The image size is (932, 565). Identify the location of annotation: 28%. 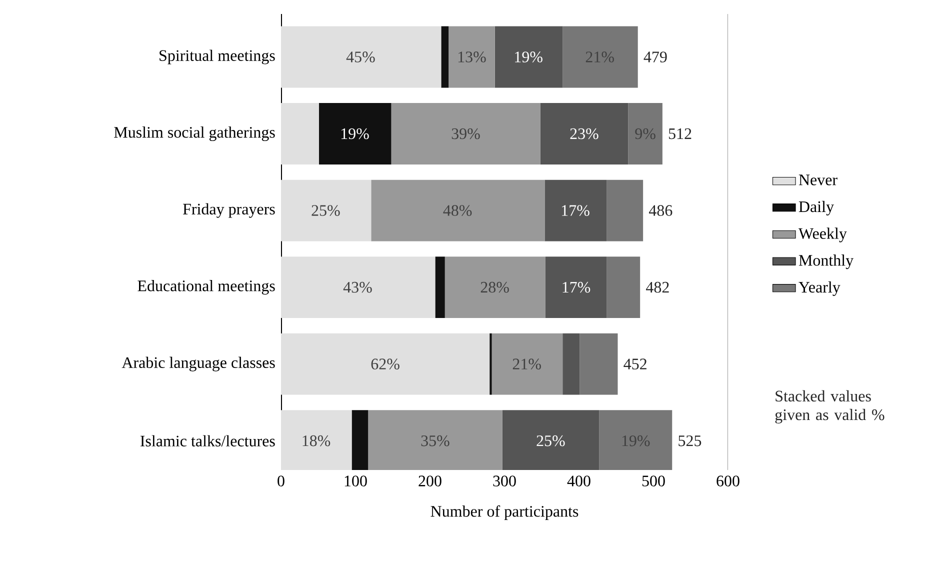
(494, 287).